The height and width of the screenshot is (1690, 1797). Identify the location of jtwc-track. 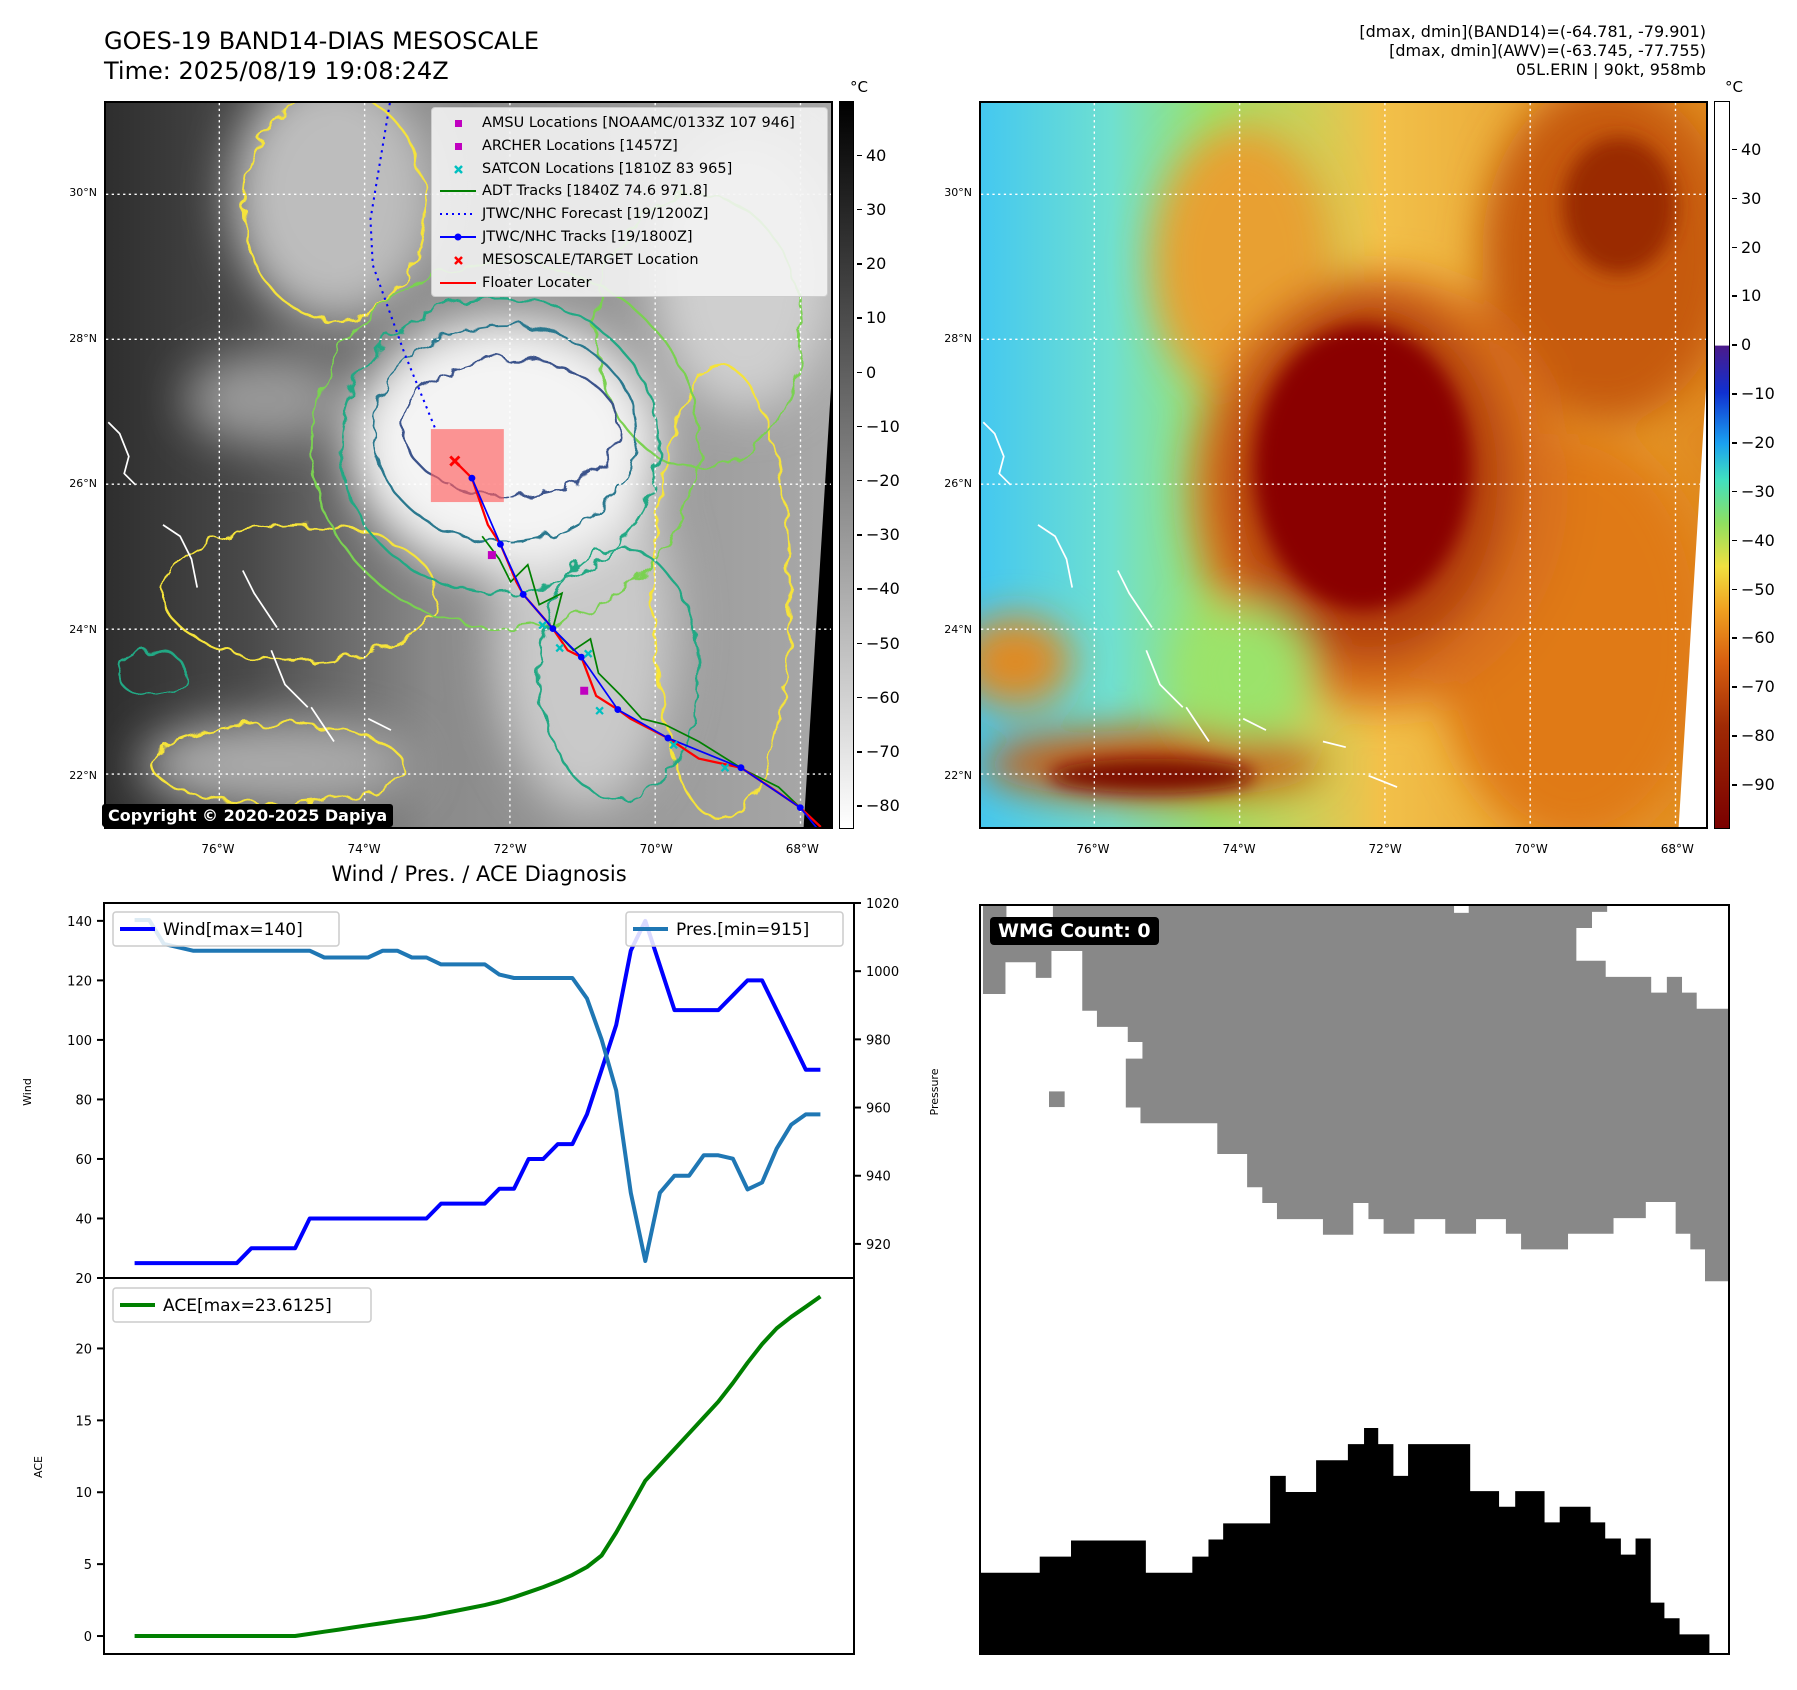
(644, 652).